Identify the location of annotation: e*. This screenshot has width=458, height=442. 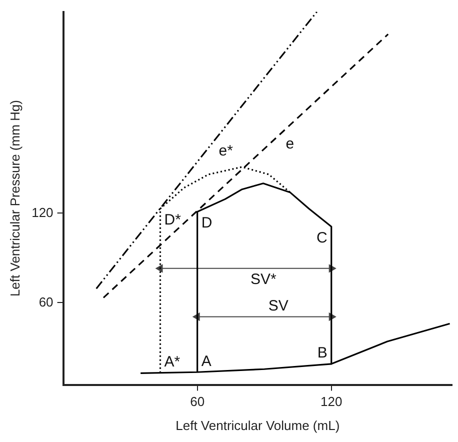
(226, 151).